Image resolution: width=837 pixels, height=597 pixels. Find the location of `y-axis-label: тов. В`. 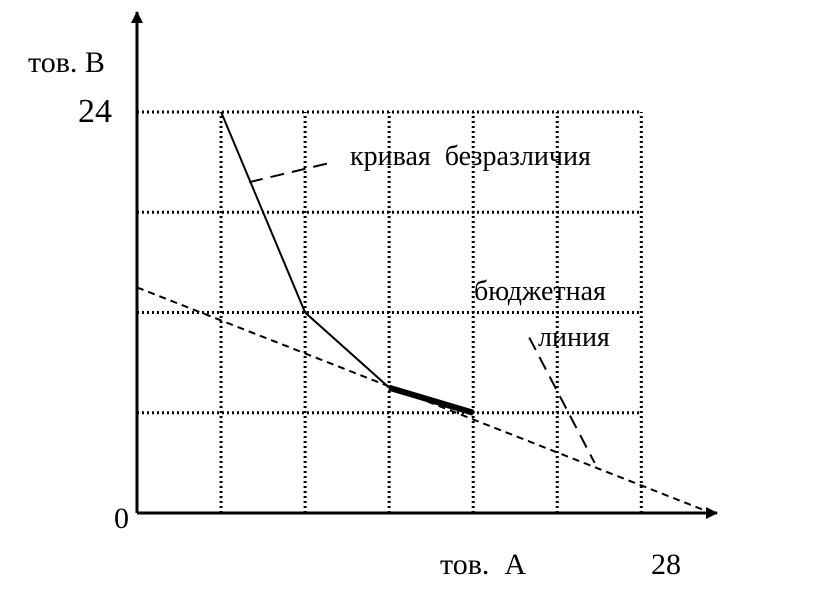

y-axis-label: тов. В is located at coordinates (66, 62).